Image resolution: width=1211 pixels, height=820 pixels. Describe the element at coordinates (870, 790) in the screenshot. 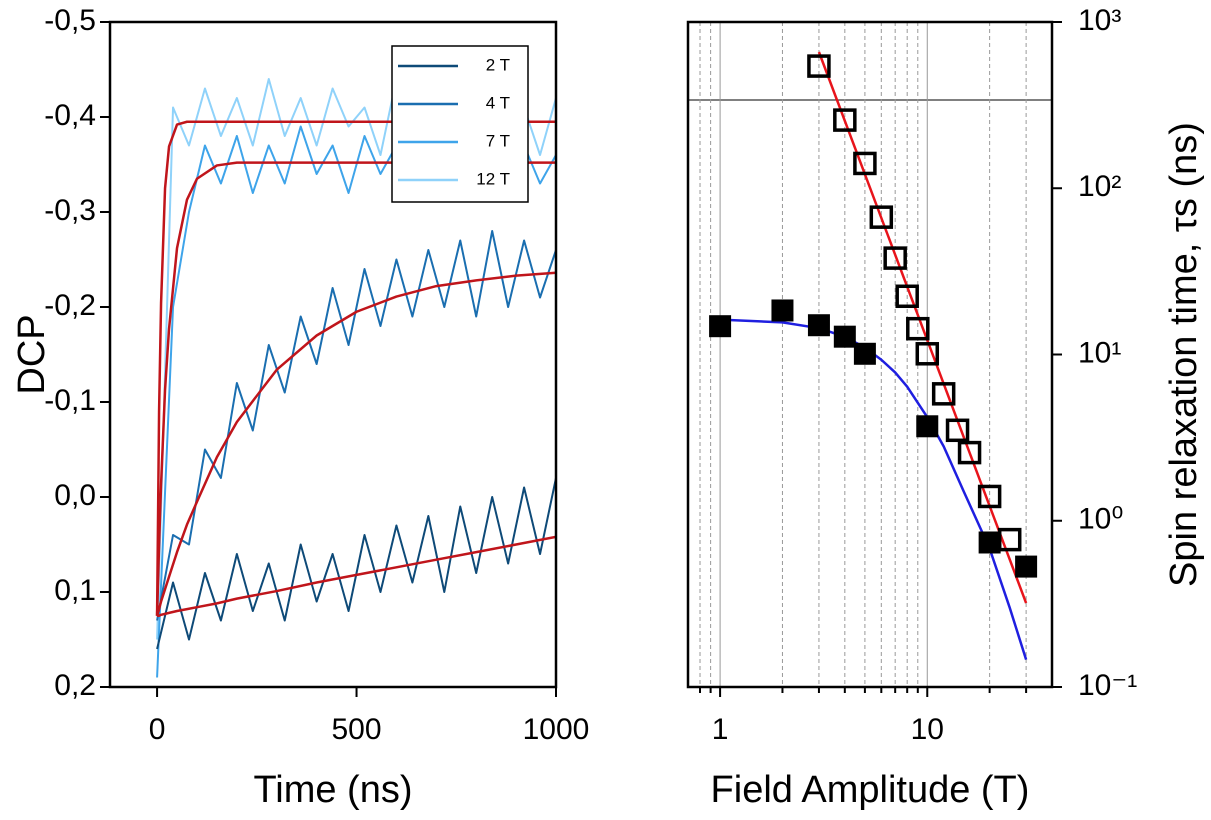

I see `x-axis-label: Field Amplitude (T)` at that location.